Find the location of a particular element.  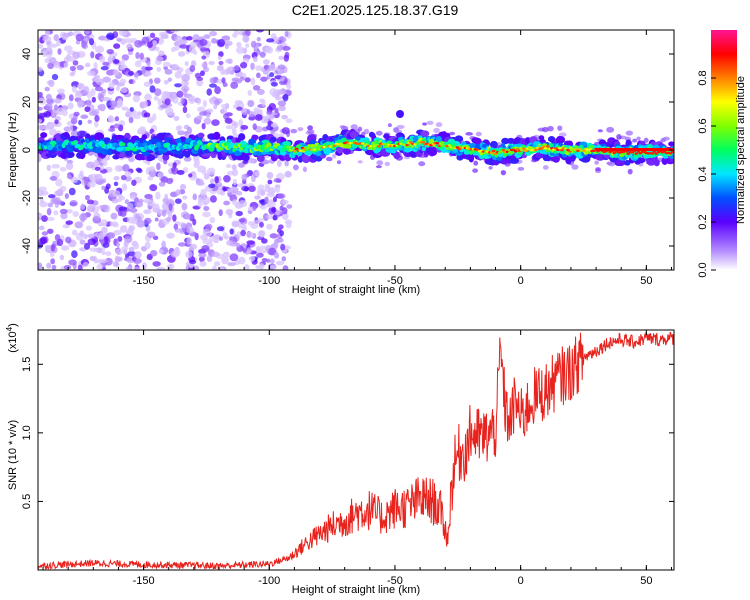

colorbar-axis: 0.0 0.2 0.4 0.6 0.8 is located at coordinates (706, 174).